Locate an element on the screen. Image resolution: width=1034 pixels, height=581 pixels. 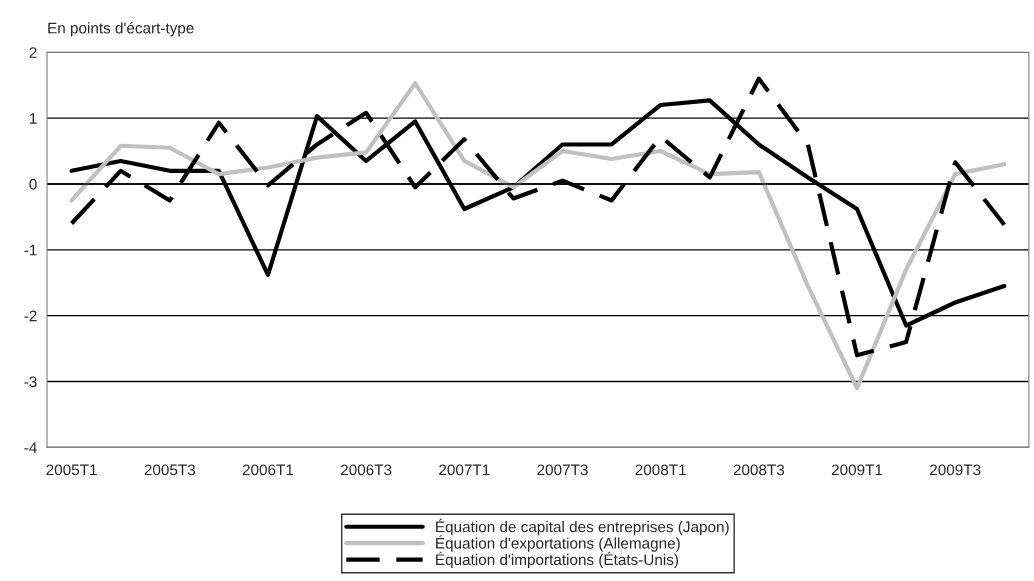
legend-label: Équation d'importations (États-Unis) is located at coordinates (557, 560).